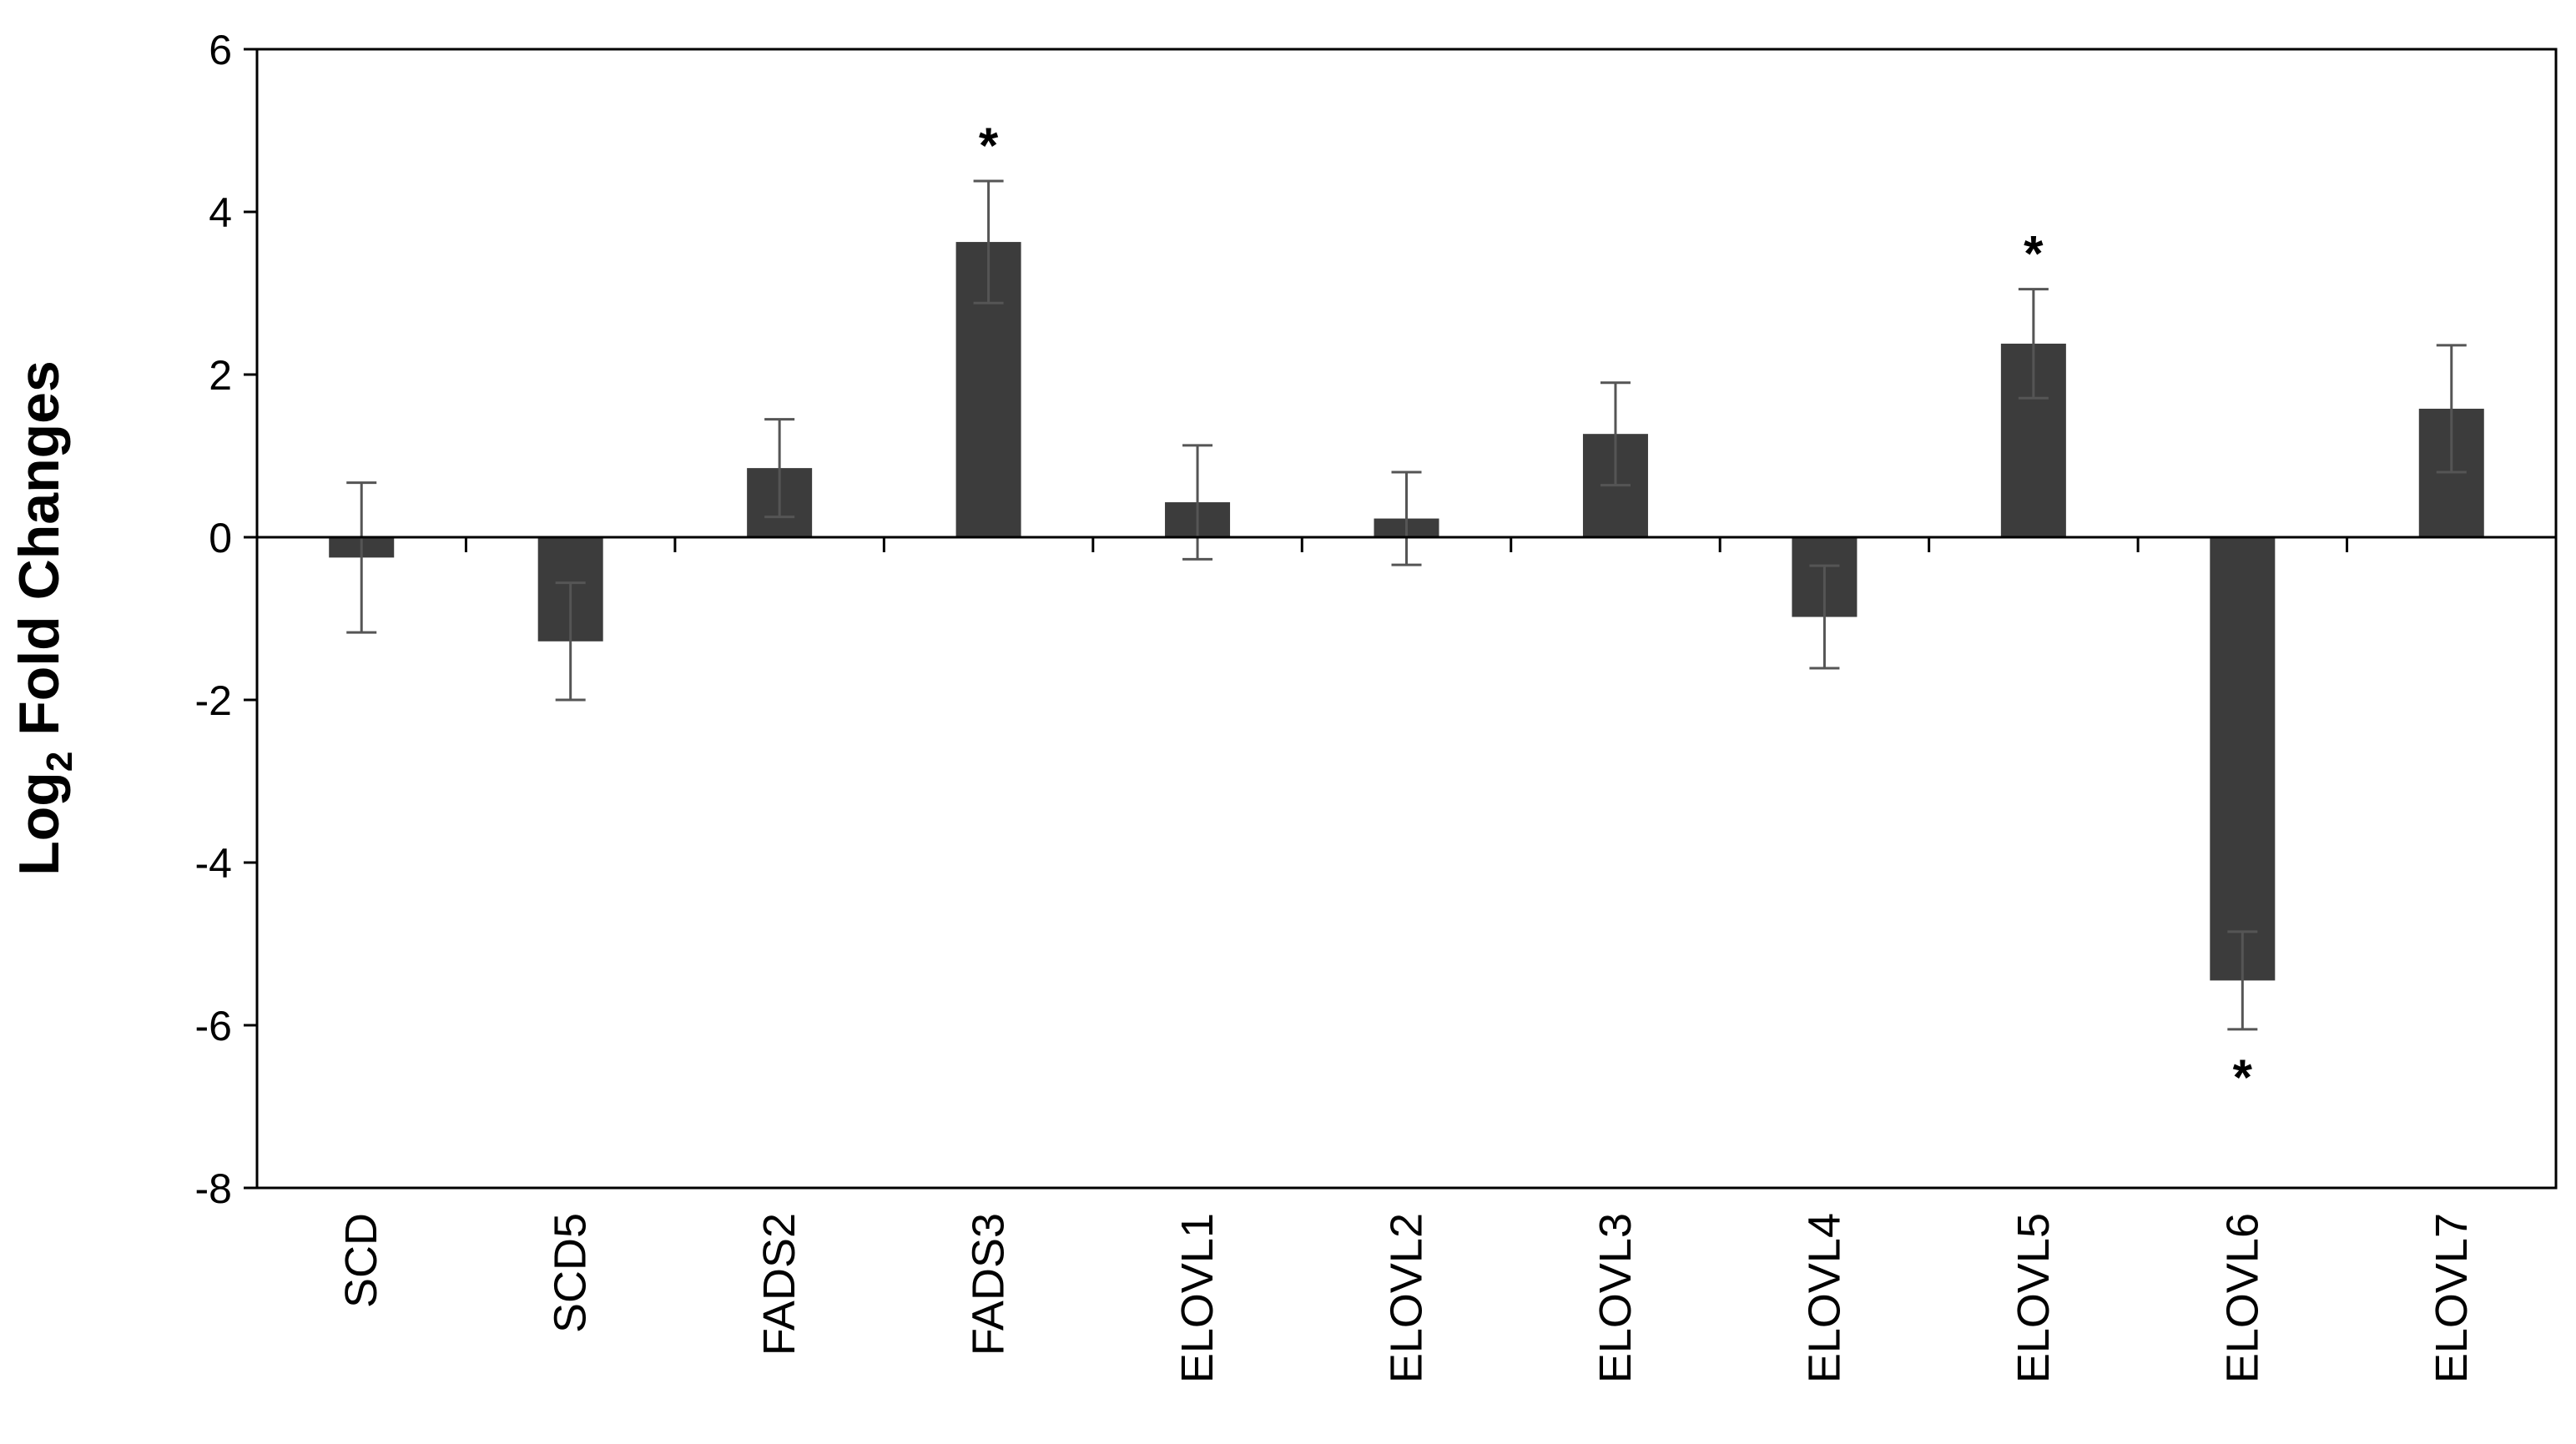 Image resolution: width=2576 pixels, height=1444 pixels. What do you see at coordinates (571, 1273) in the screenshot?
I see `category-label-scd5: SCD5` at bounding box center [571, 1273].